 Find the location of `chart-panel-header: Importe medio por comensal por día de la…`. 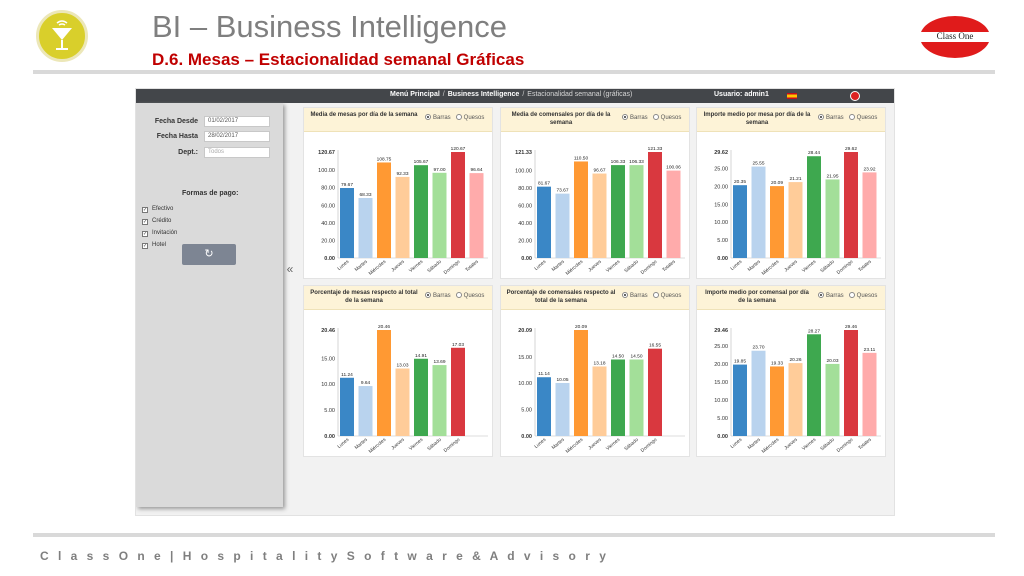

chart-panel-header: Importe medio por comensal por día de la… is located at coordinates (791, 298).